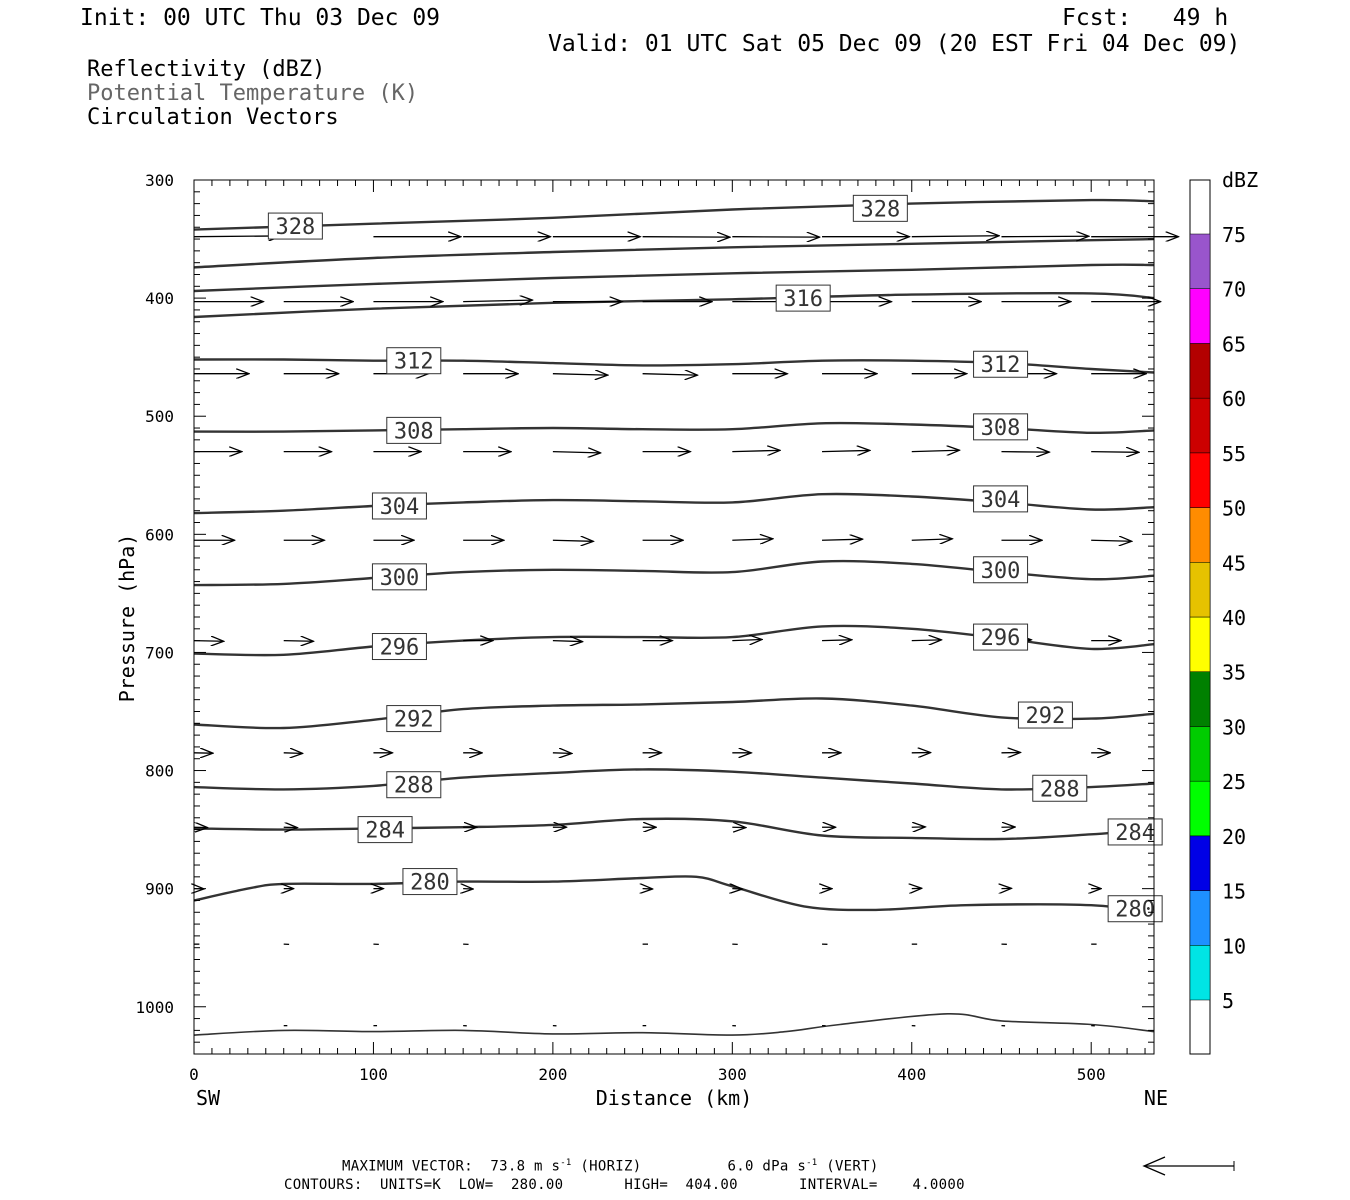  Describe the element at coordinates (208, 1098) in the screenshot. I see `x-end-label-left: SW` at that location.